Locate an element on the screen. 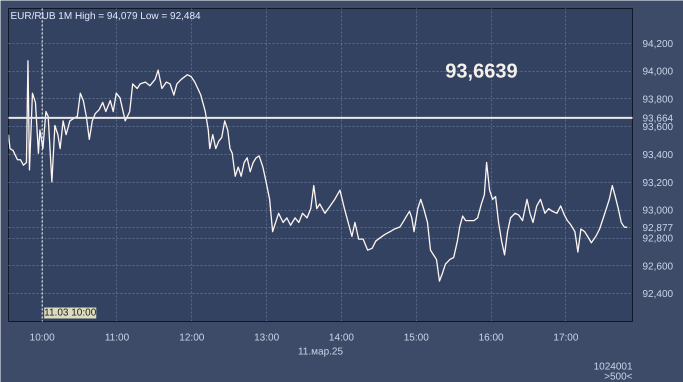 The width and height of the screenshot is (683, 382). y-tick-label: 92,877 is located at coordinates (658, 228).